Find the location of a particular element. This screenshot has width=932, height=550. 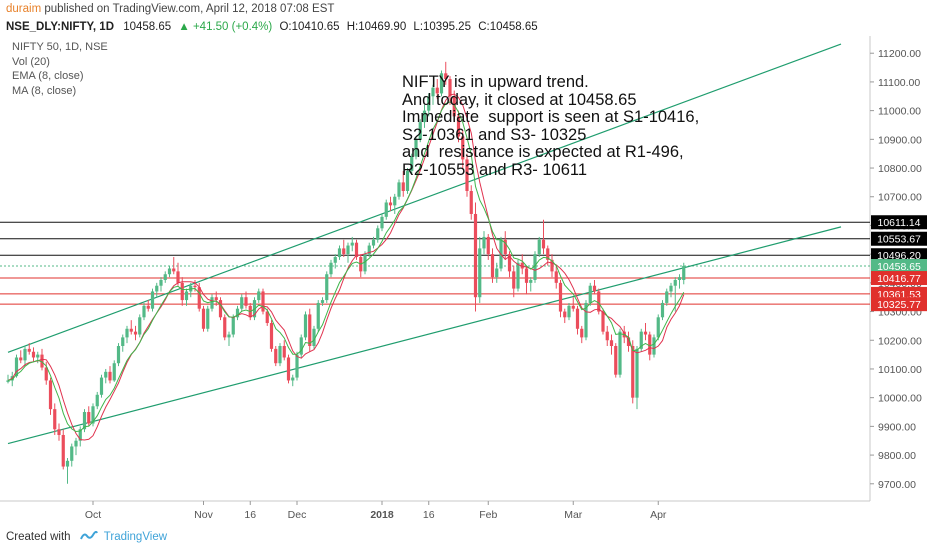

close-value: C:10458.65 is located at coordinates (508, 27).